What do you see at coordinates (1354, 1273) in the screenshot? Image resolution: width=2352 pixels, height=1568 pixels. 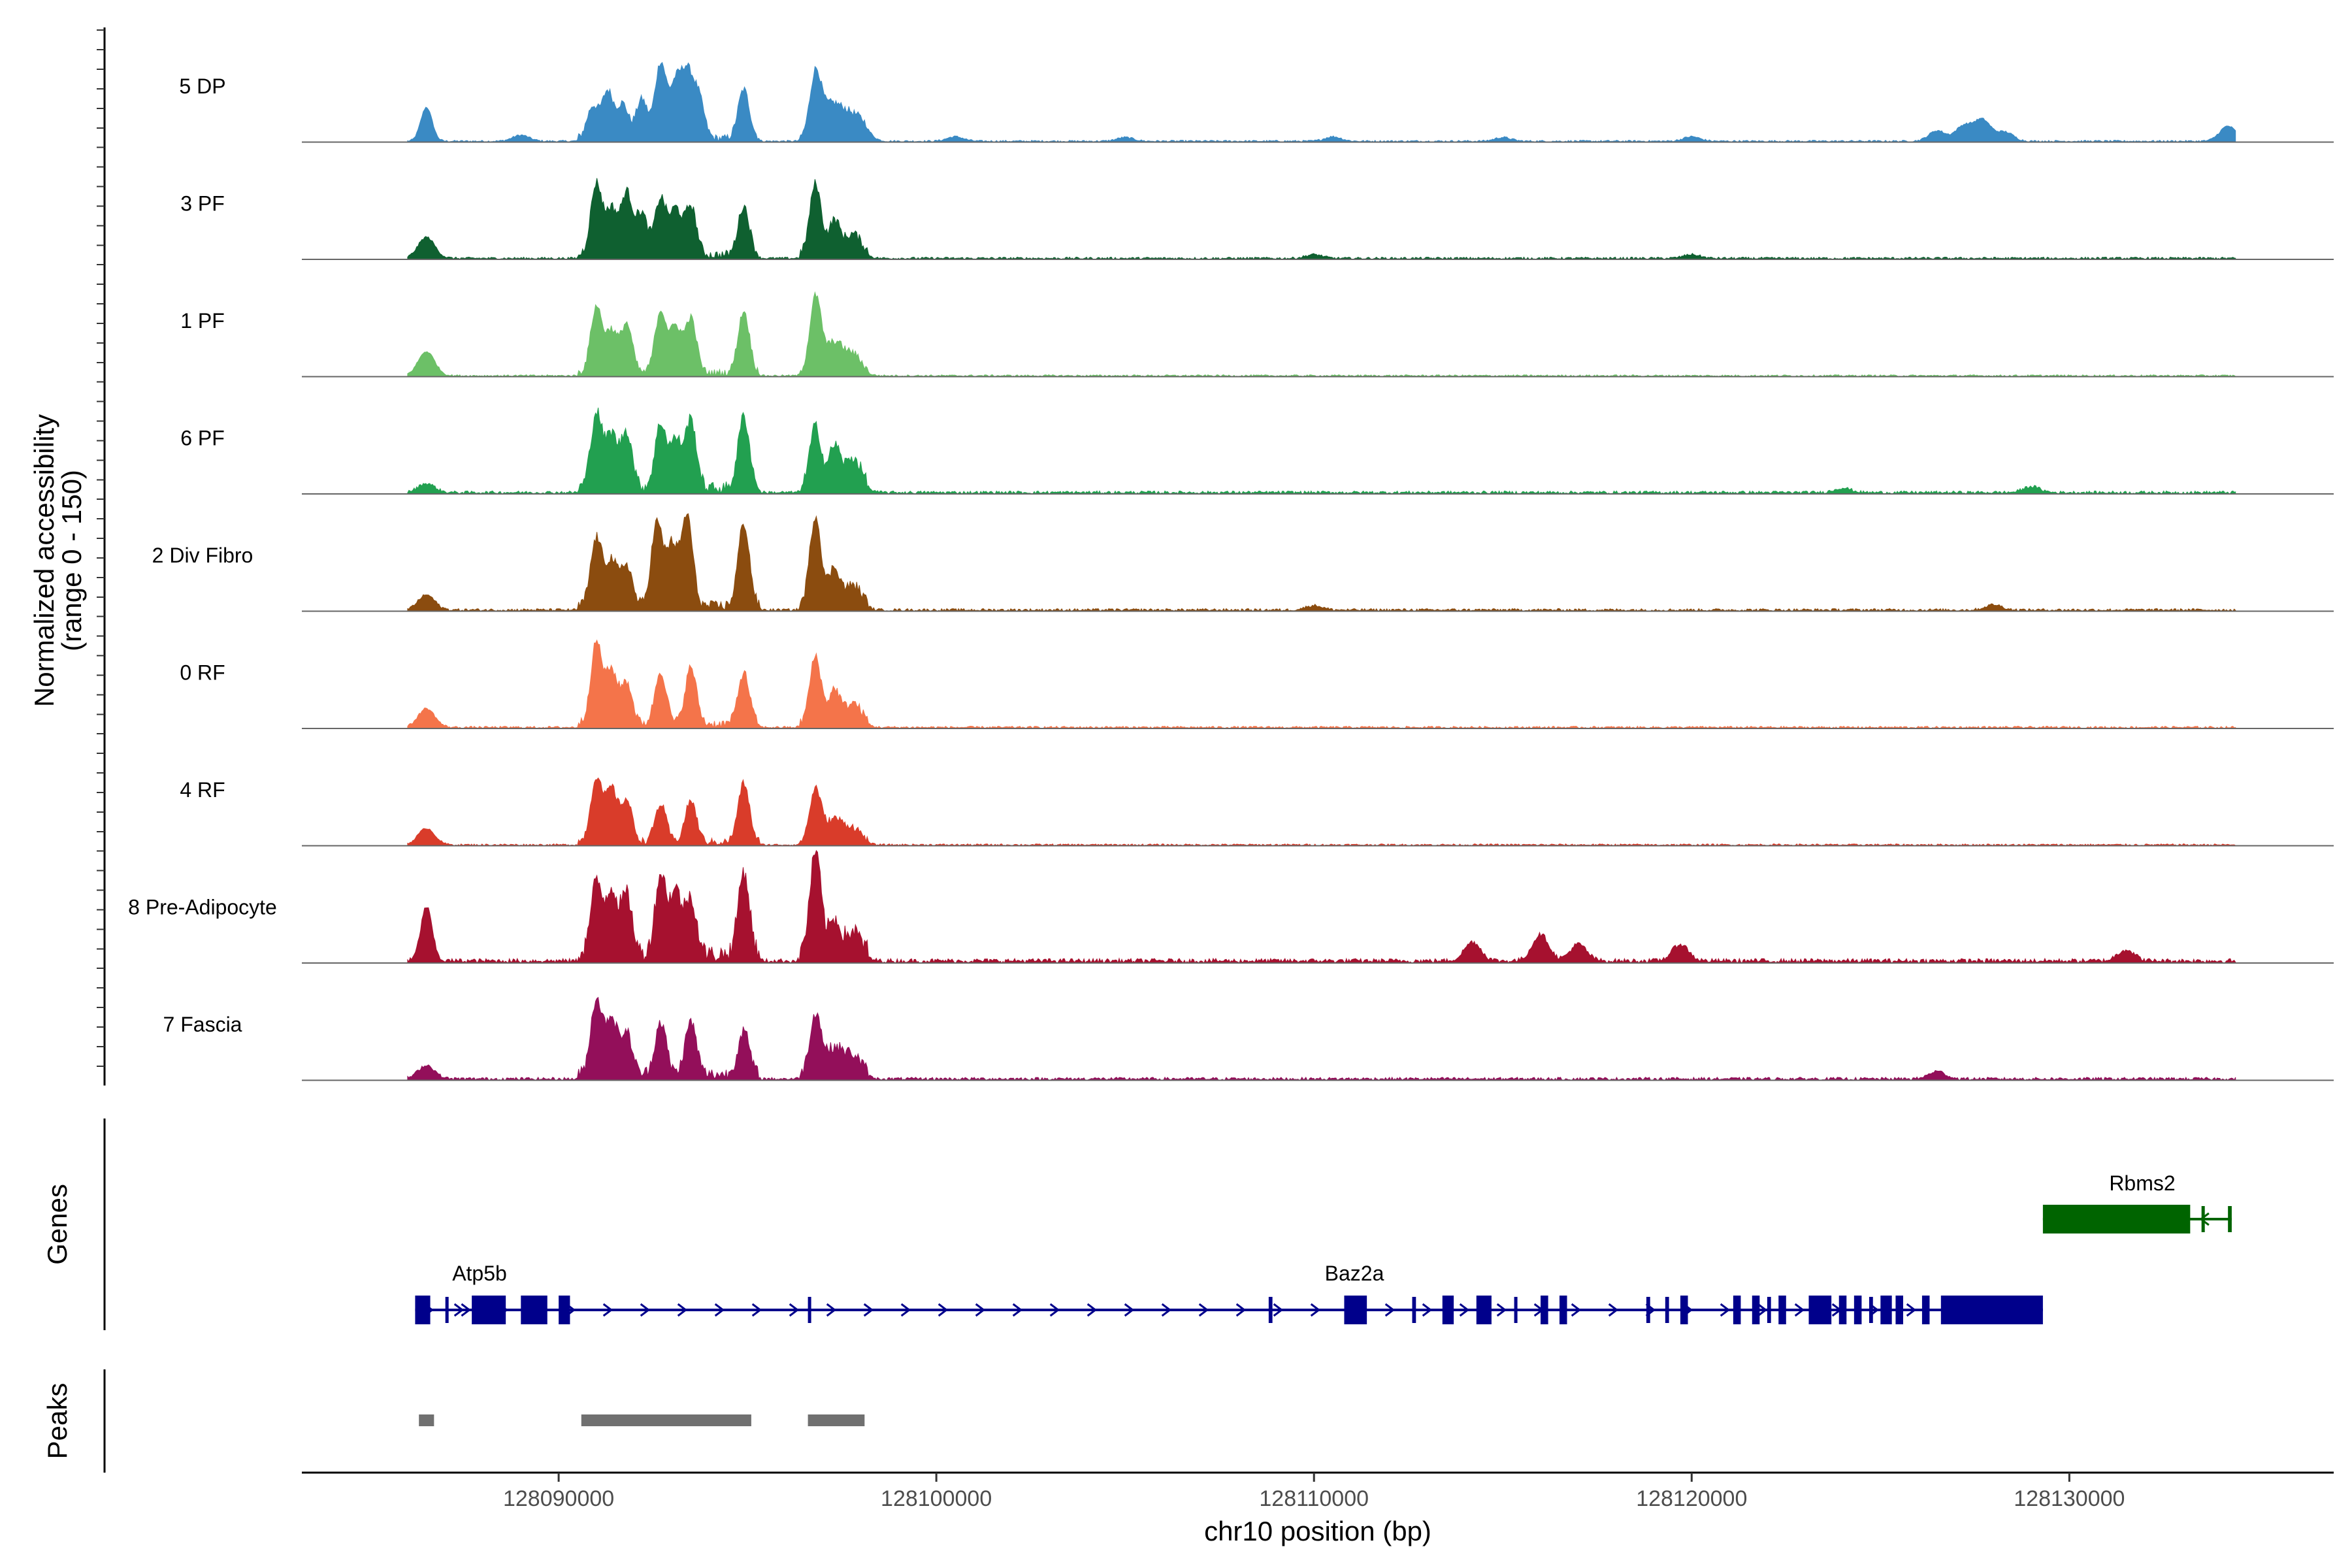 I see `gene-label: Baz2a` at bounding box center [1354, 1273].